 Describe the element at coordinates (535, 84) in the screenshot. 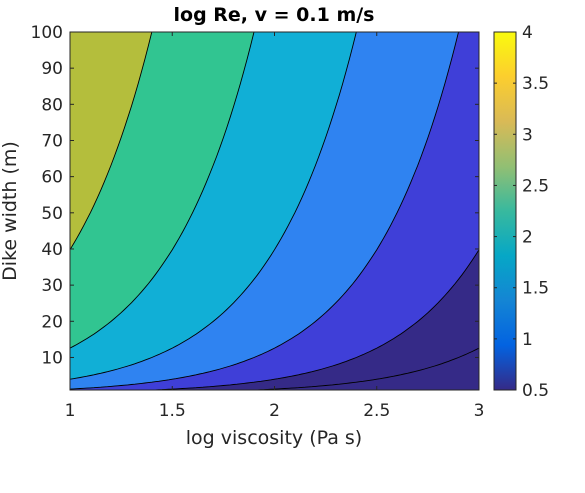

I see `colorbar-tick-label: 3.5` at that location.